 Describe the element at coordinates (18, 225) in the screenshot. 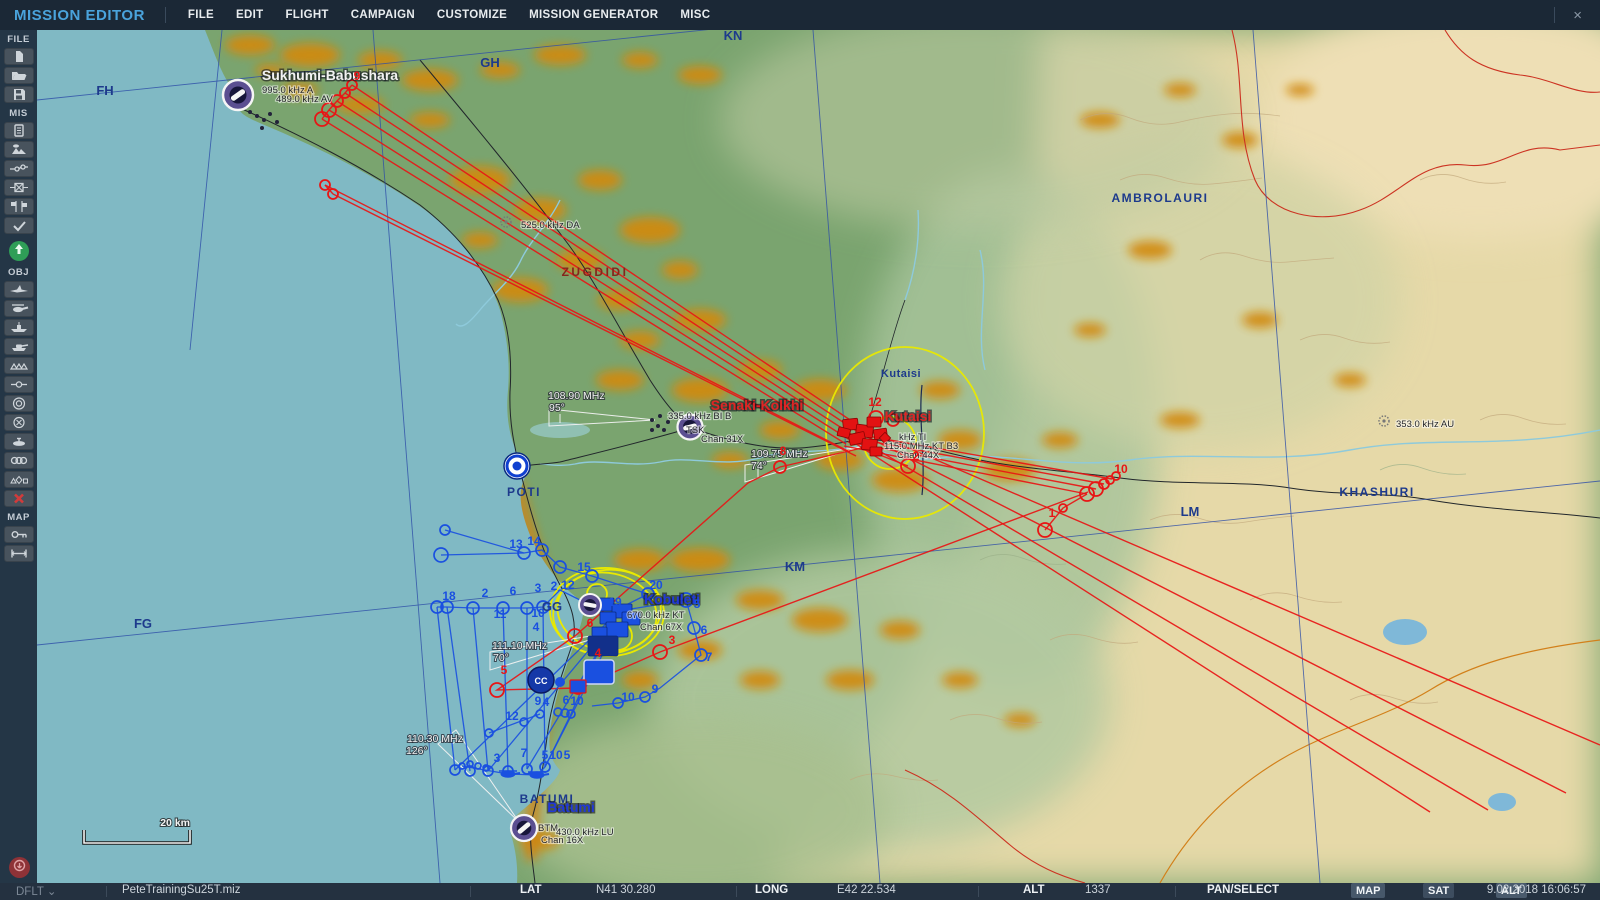

I see `validate-button` at that location.